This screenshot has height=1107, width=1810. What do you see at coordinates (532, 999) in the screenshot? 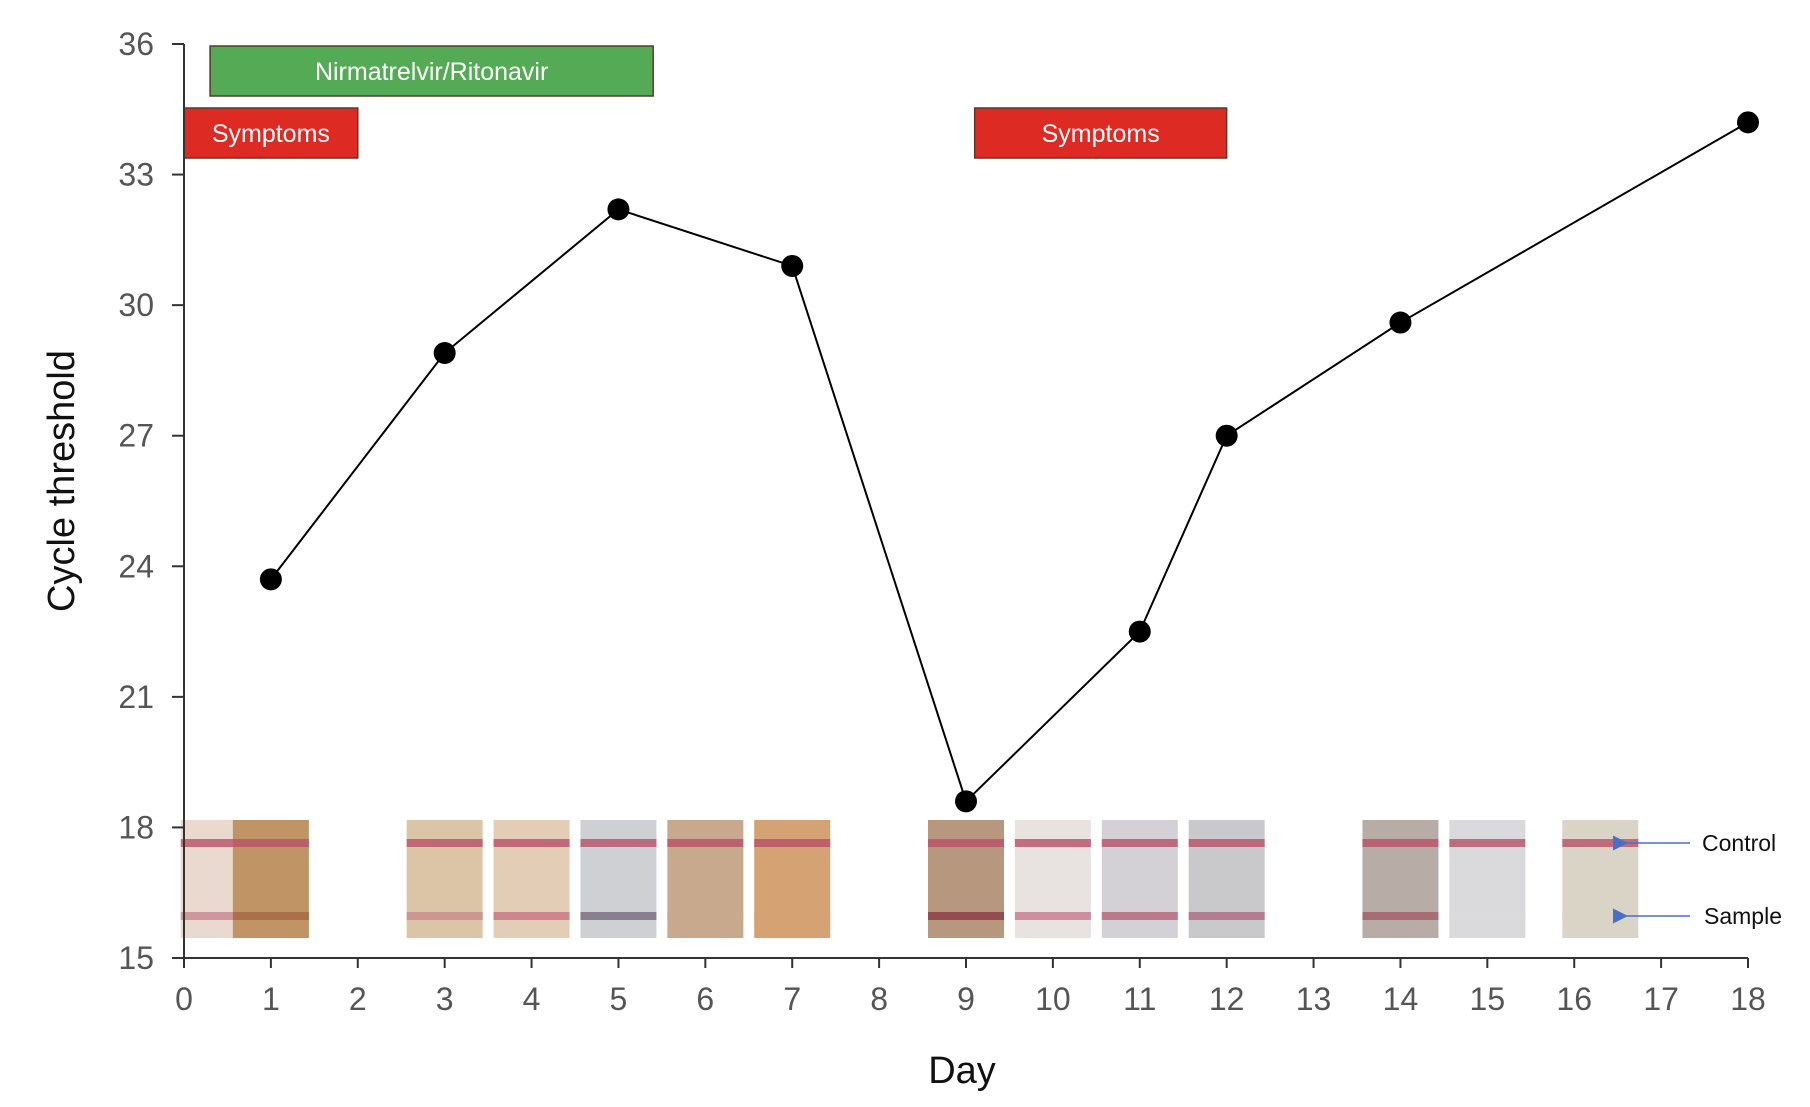
I see `x-tick-label: 4` at bounding box center [532, 999].